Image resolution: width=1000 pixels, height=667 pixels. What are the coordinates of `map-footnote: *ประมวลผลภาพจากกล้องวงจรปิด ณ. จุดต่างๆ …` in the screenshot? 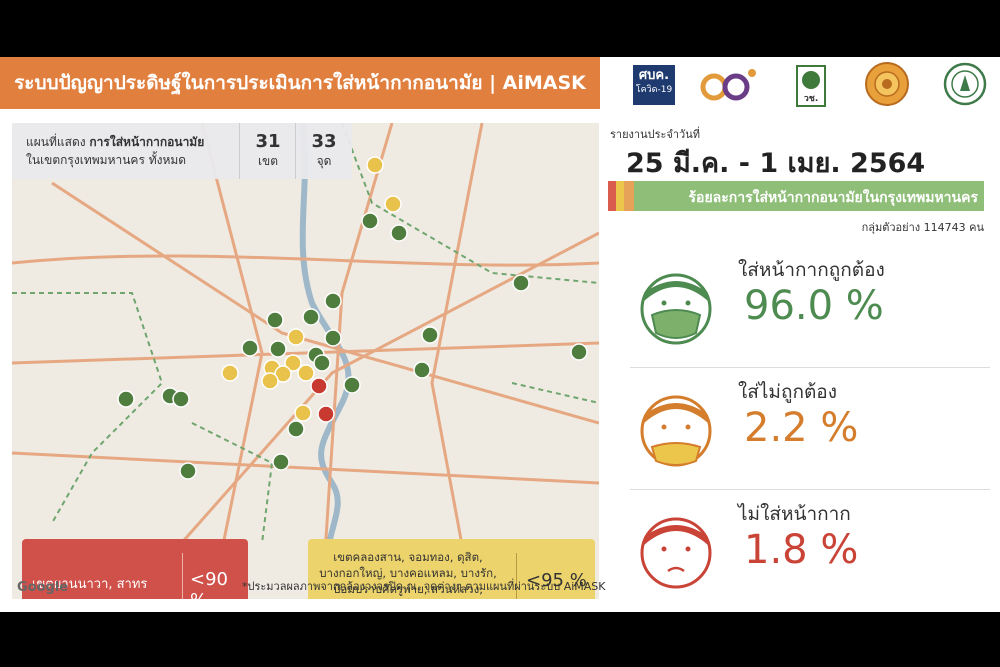 It's located at (424, 586).